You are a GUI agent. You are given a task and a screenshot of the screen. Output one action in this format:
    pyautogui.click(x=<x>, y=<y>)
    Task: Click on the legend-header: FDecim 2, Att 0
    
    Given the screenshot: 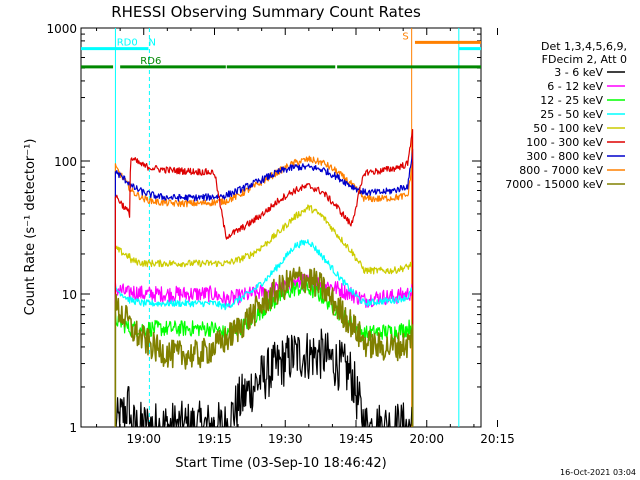 What is the action you would take?
    pyautogui.click(x=584, y=59)
    